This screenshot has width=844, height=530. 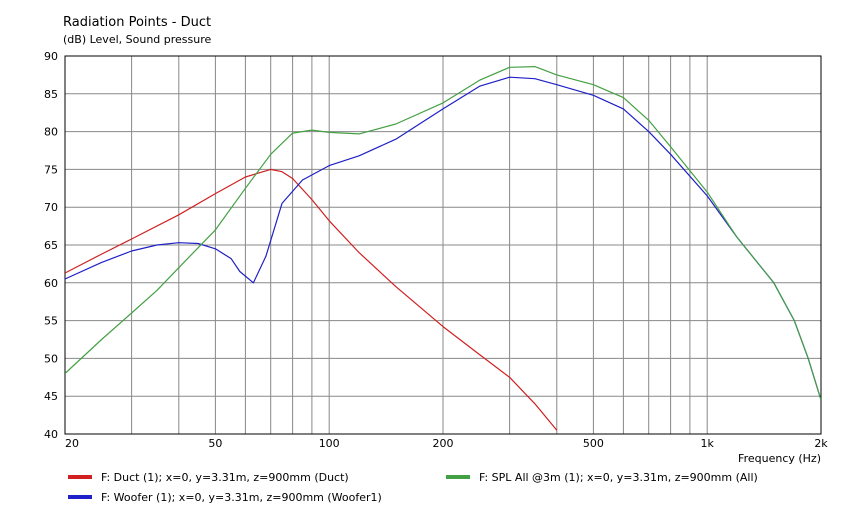 What do you see at coordinates (779, 458) in the screenshot?
I see `x-axis-label: Frequency (Hz)` at bounding box center [779, 458].